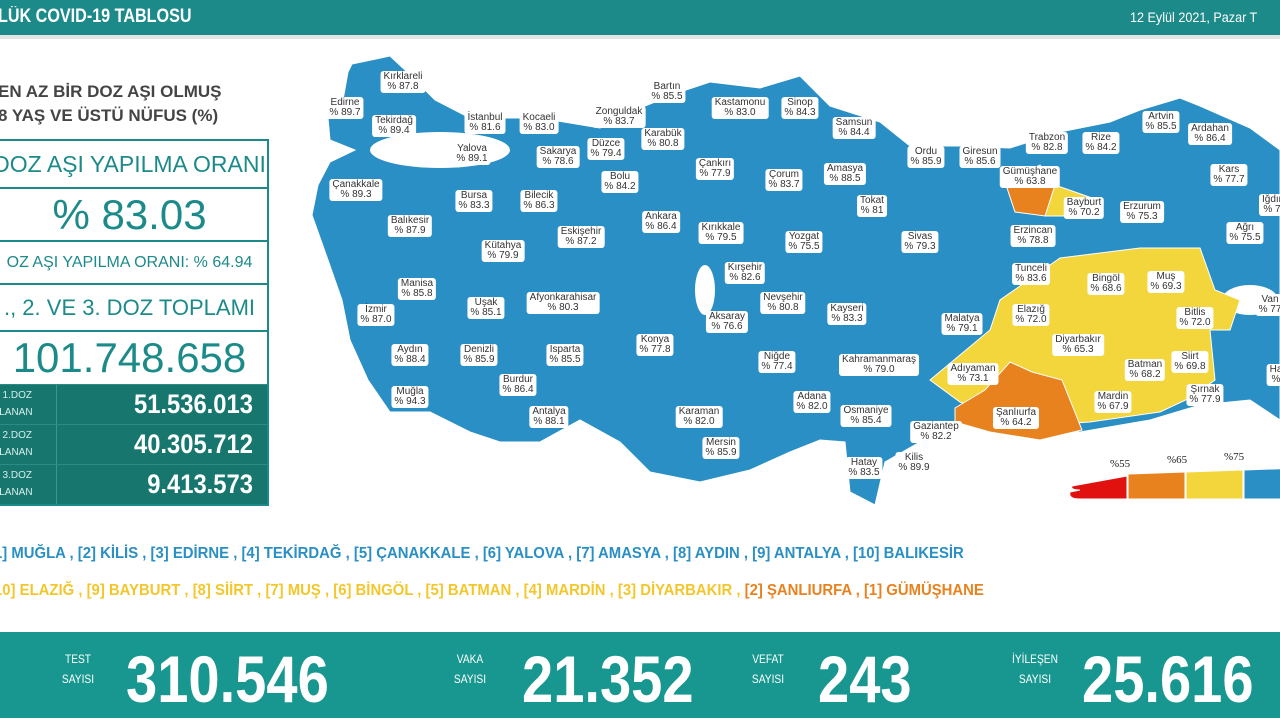 This screenshot has width=1280, height=720. I want to click on province-value: % 87.9, so click(410, 230).